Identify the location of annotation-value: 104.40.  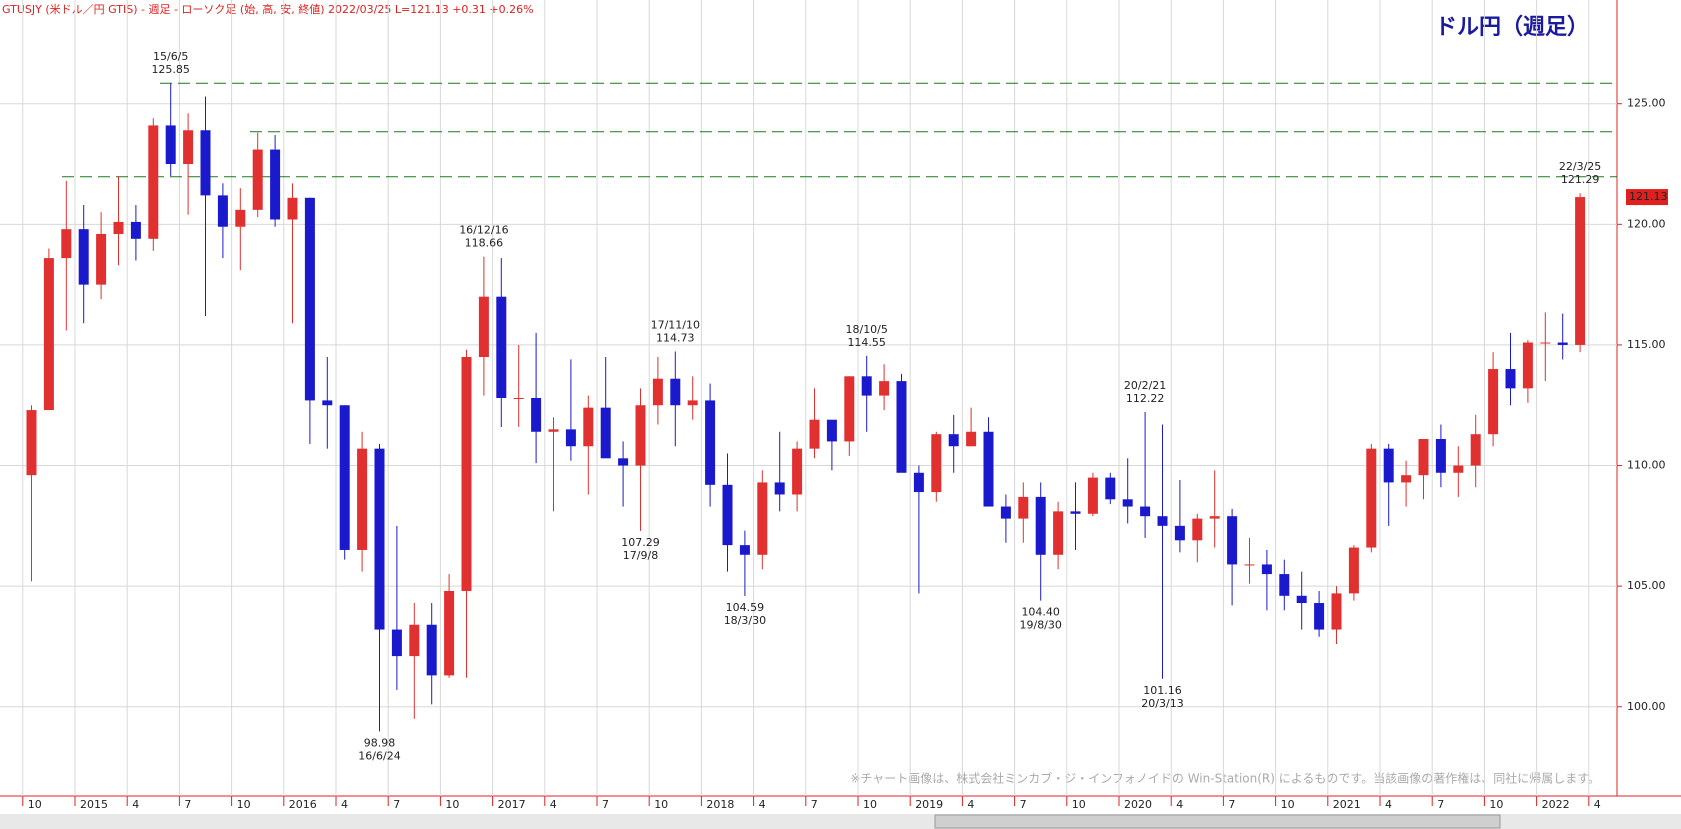
(1040, 612).